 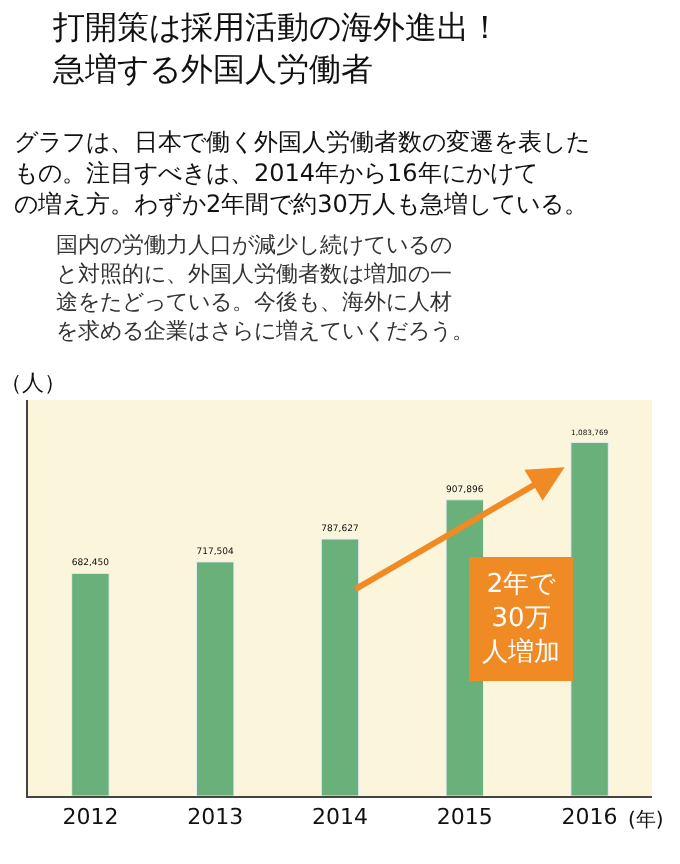 What do you see at coordinates (275, 48) in the screenshot?
I see `chart-title: 打開策は採用活動の海外進出！急増する外国人労働者` at bounding box center [275, 48].